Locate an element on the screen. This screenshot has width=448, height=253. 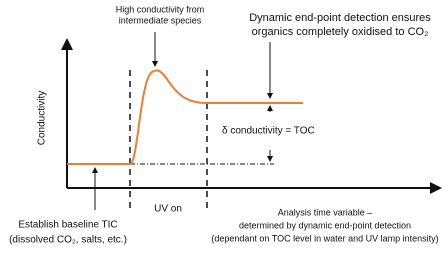
baseline-label: (dissolved CO₂, salts, etc.) is located at coordinates (68, 240).